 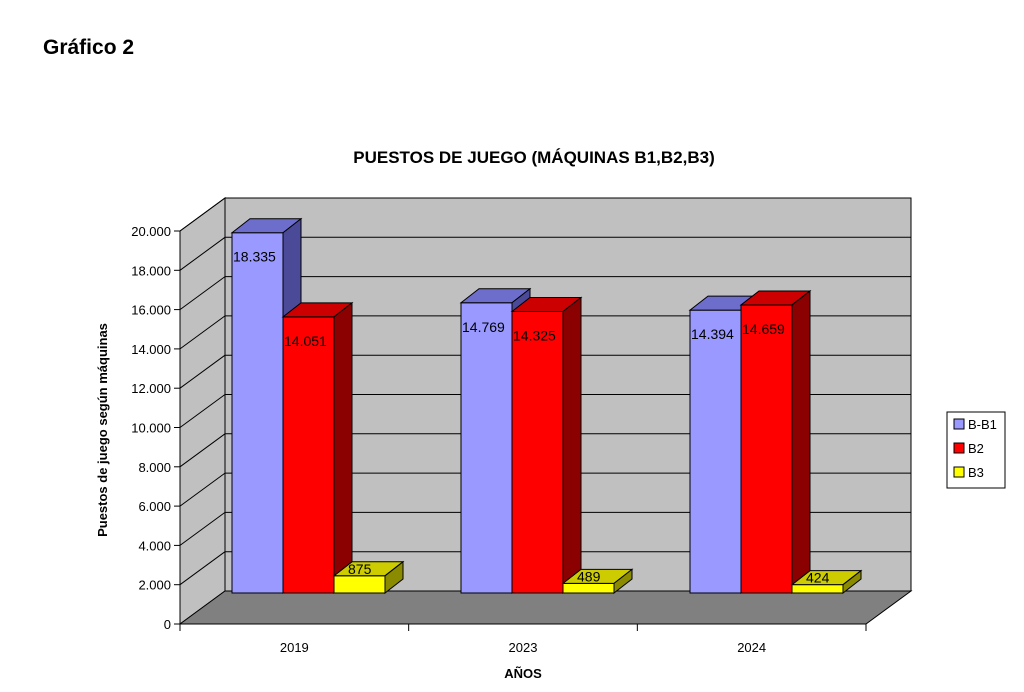 I want to click on bar: 14.051, so click(x=317, y=448).